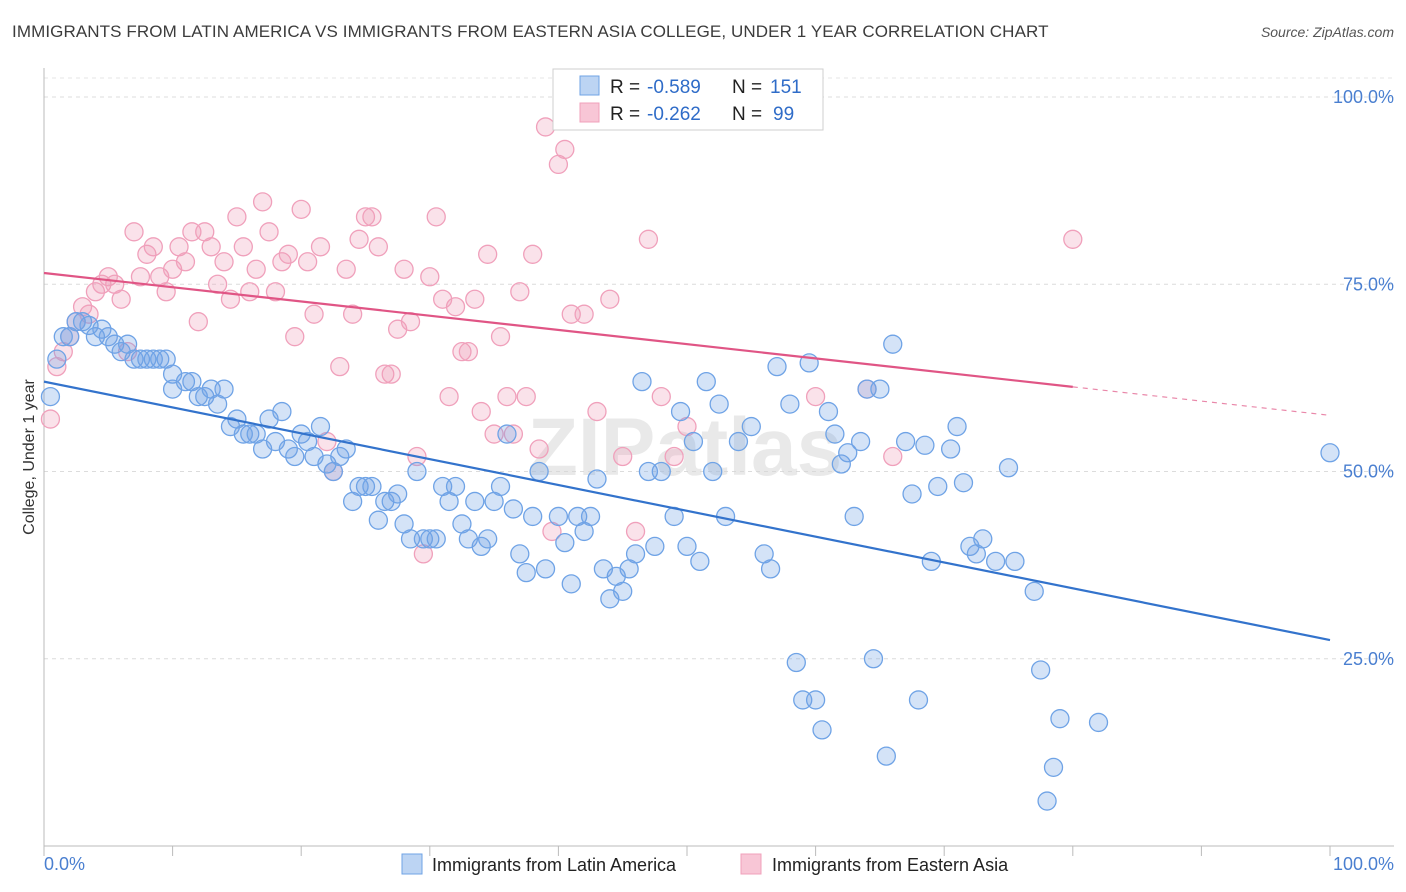 Image resolution: width=1406 pixels, height=892 pixels. I want to click on y-tick-label: 25.0%, so click(1368, 659).